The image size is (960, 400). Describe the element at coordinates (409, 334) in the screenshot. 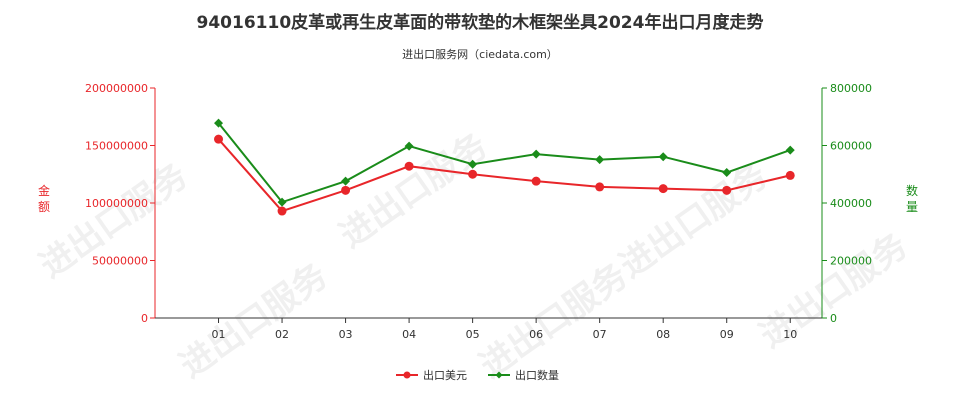

I see `x-axis-tick-label: 04` at that location.